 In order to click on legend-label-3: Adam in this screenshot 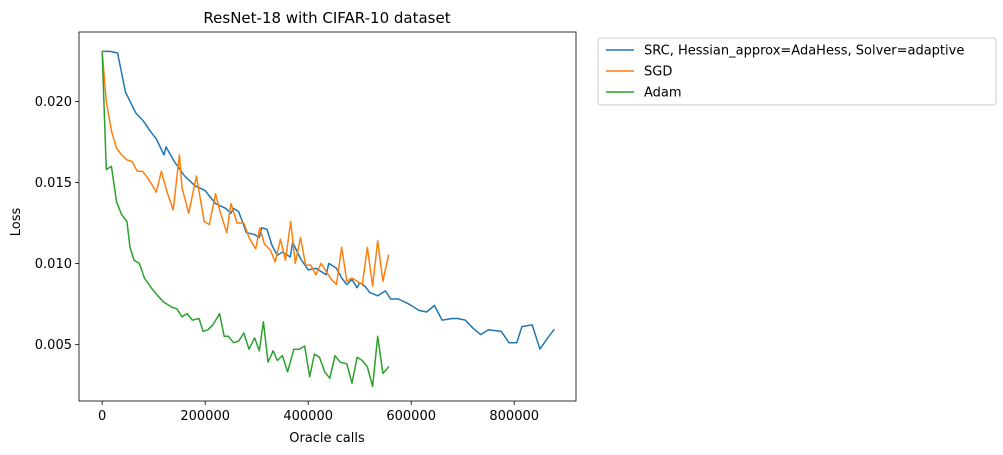, I will do `click(663, 93)`.